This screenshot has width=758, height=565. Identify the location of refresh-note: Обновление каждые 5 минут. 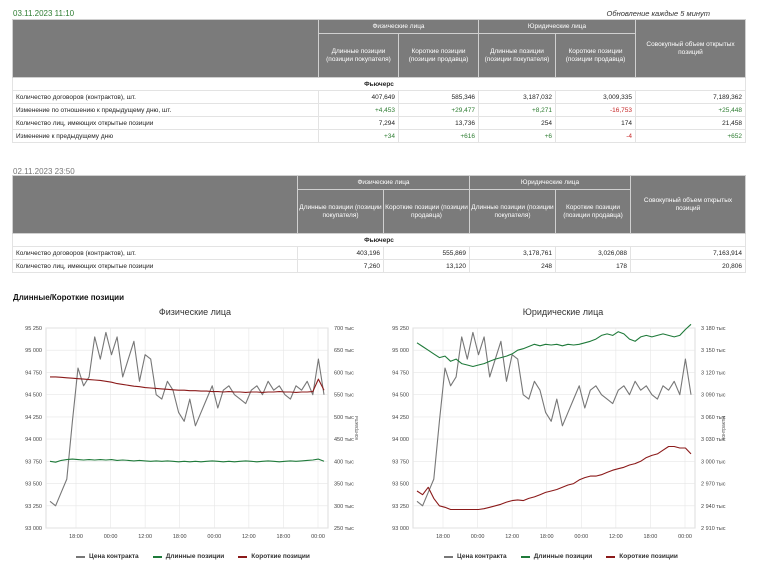
(658, 13).